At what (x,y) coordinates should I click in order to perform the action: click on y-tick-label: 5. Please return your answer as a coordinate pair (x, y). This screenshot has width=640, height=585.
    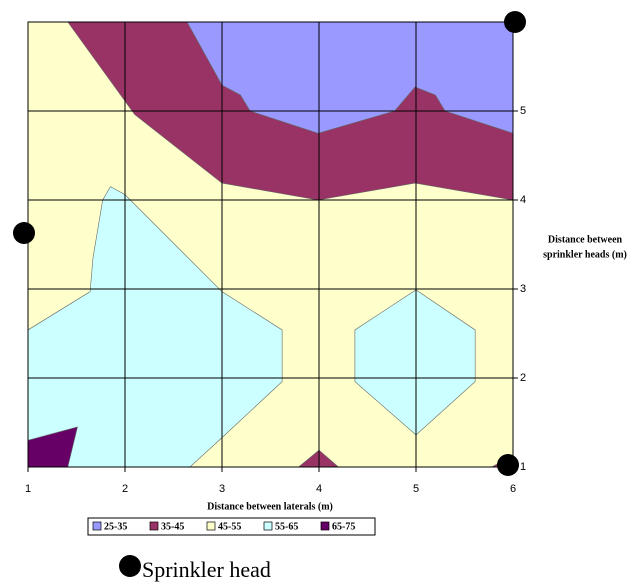
    Looking at the image, I should click on (523, 111).